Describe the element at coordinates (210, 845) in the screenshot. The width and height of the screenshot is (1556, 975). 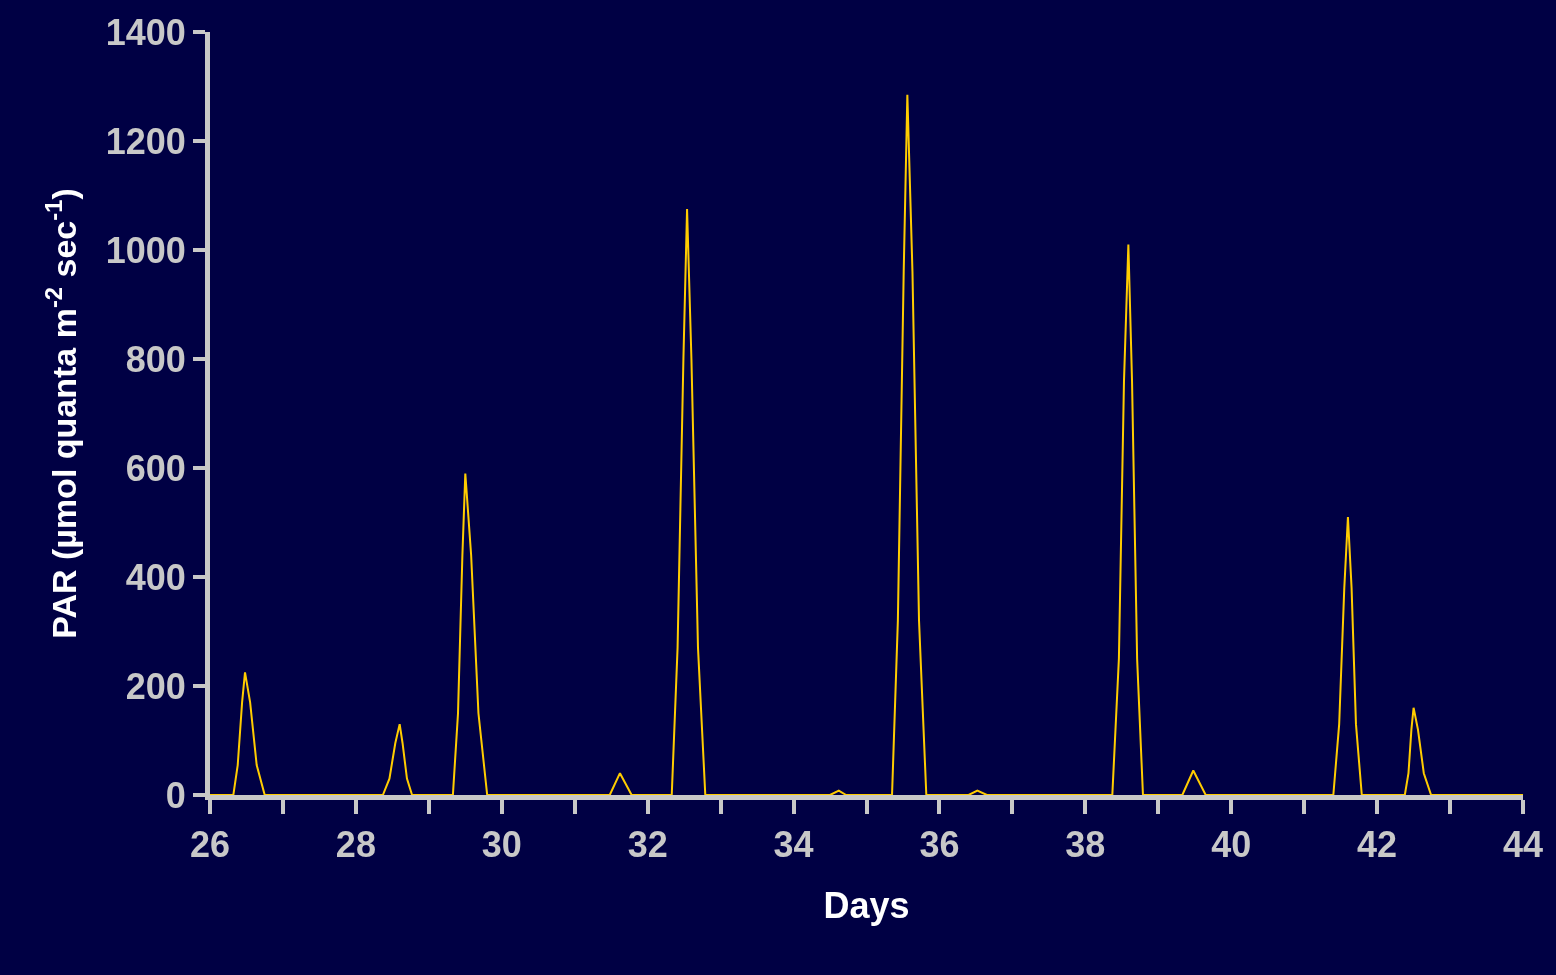
I see `x-tick-label: 26` at that location.